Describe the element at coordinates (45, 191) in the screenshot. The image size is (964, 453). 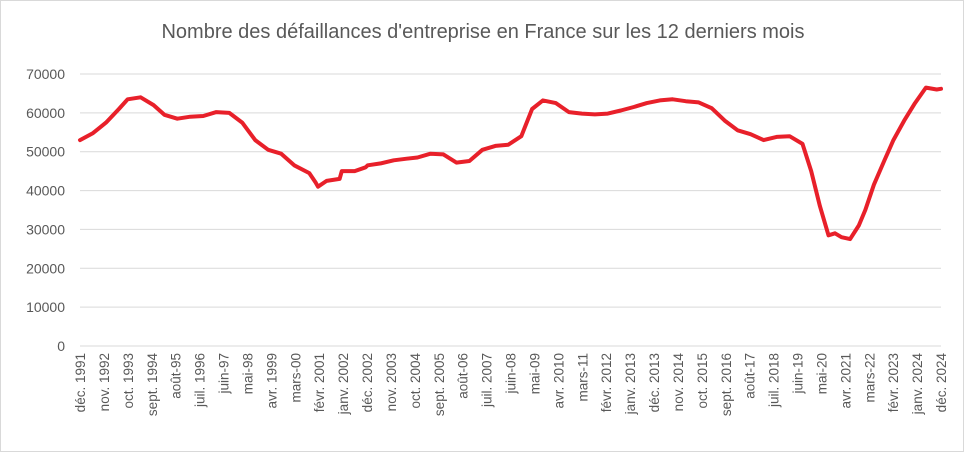
I see `y-tick-label: 40000` at that location.